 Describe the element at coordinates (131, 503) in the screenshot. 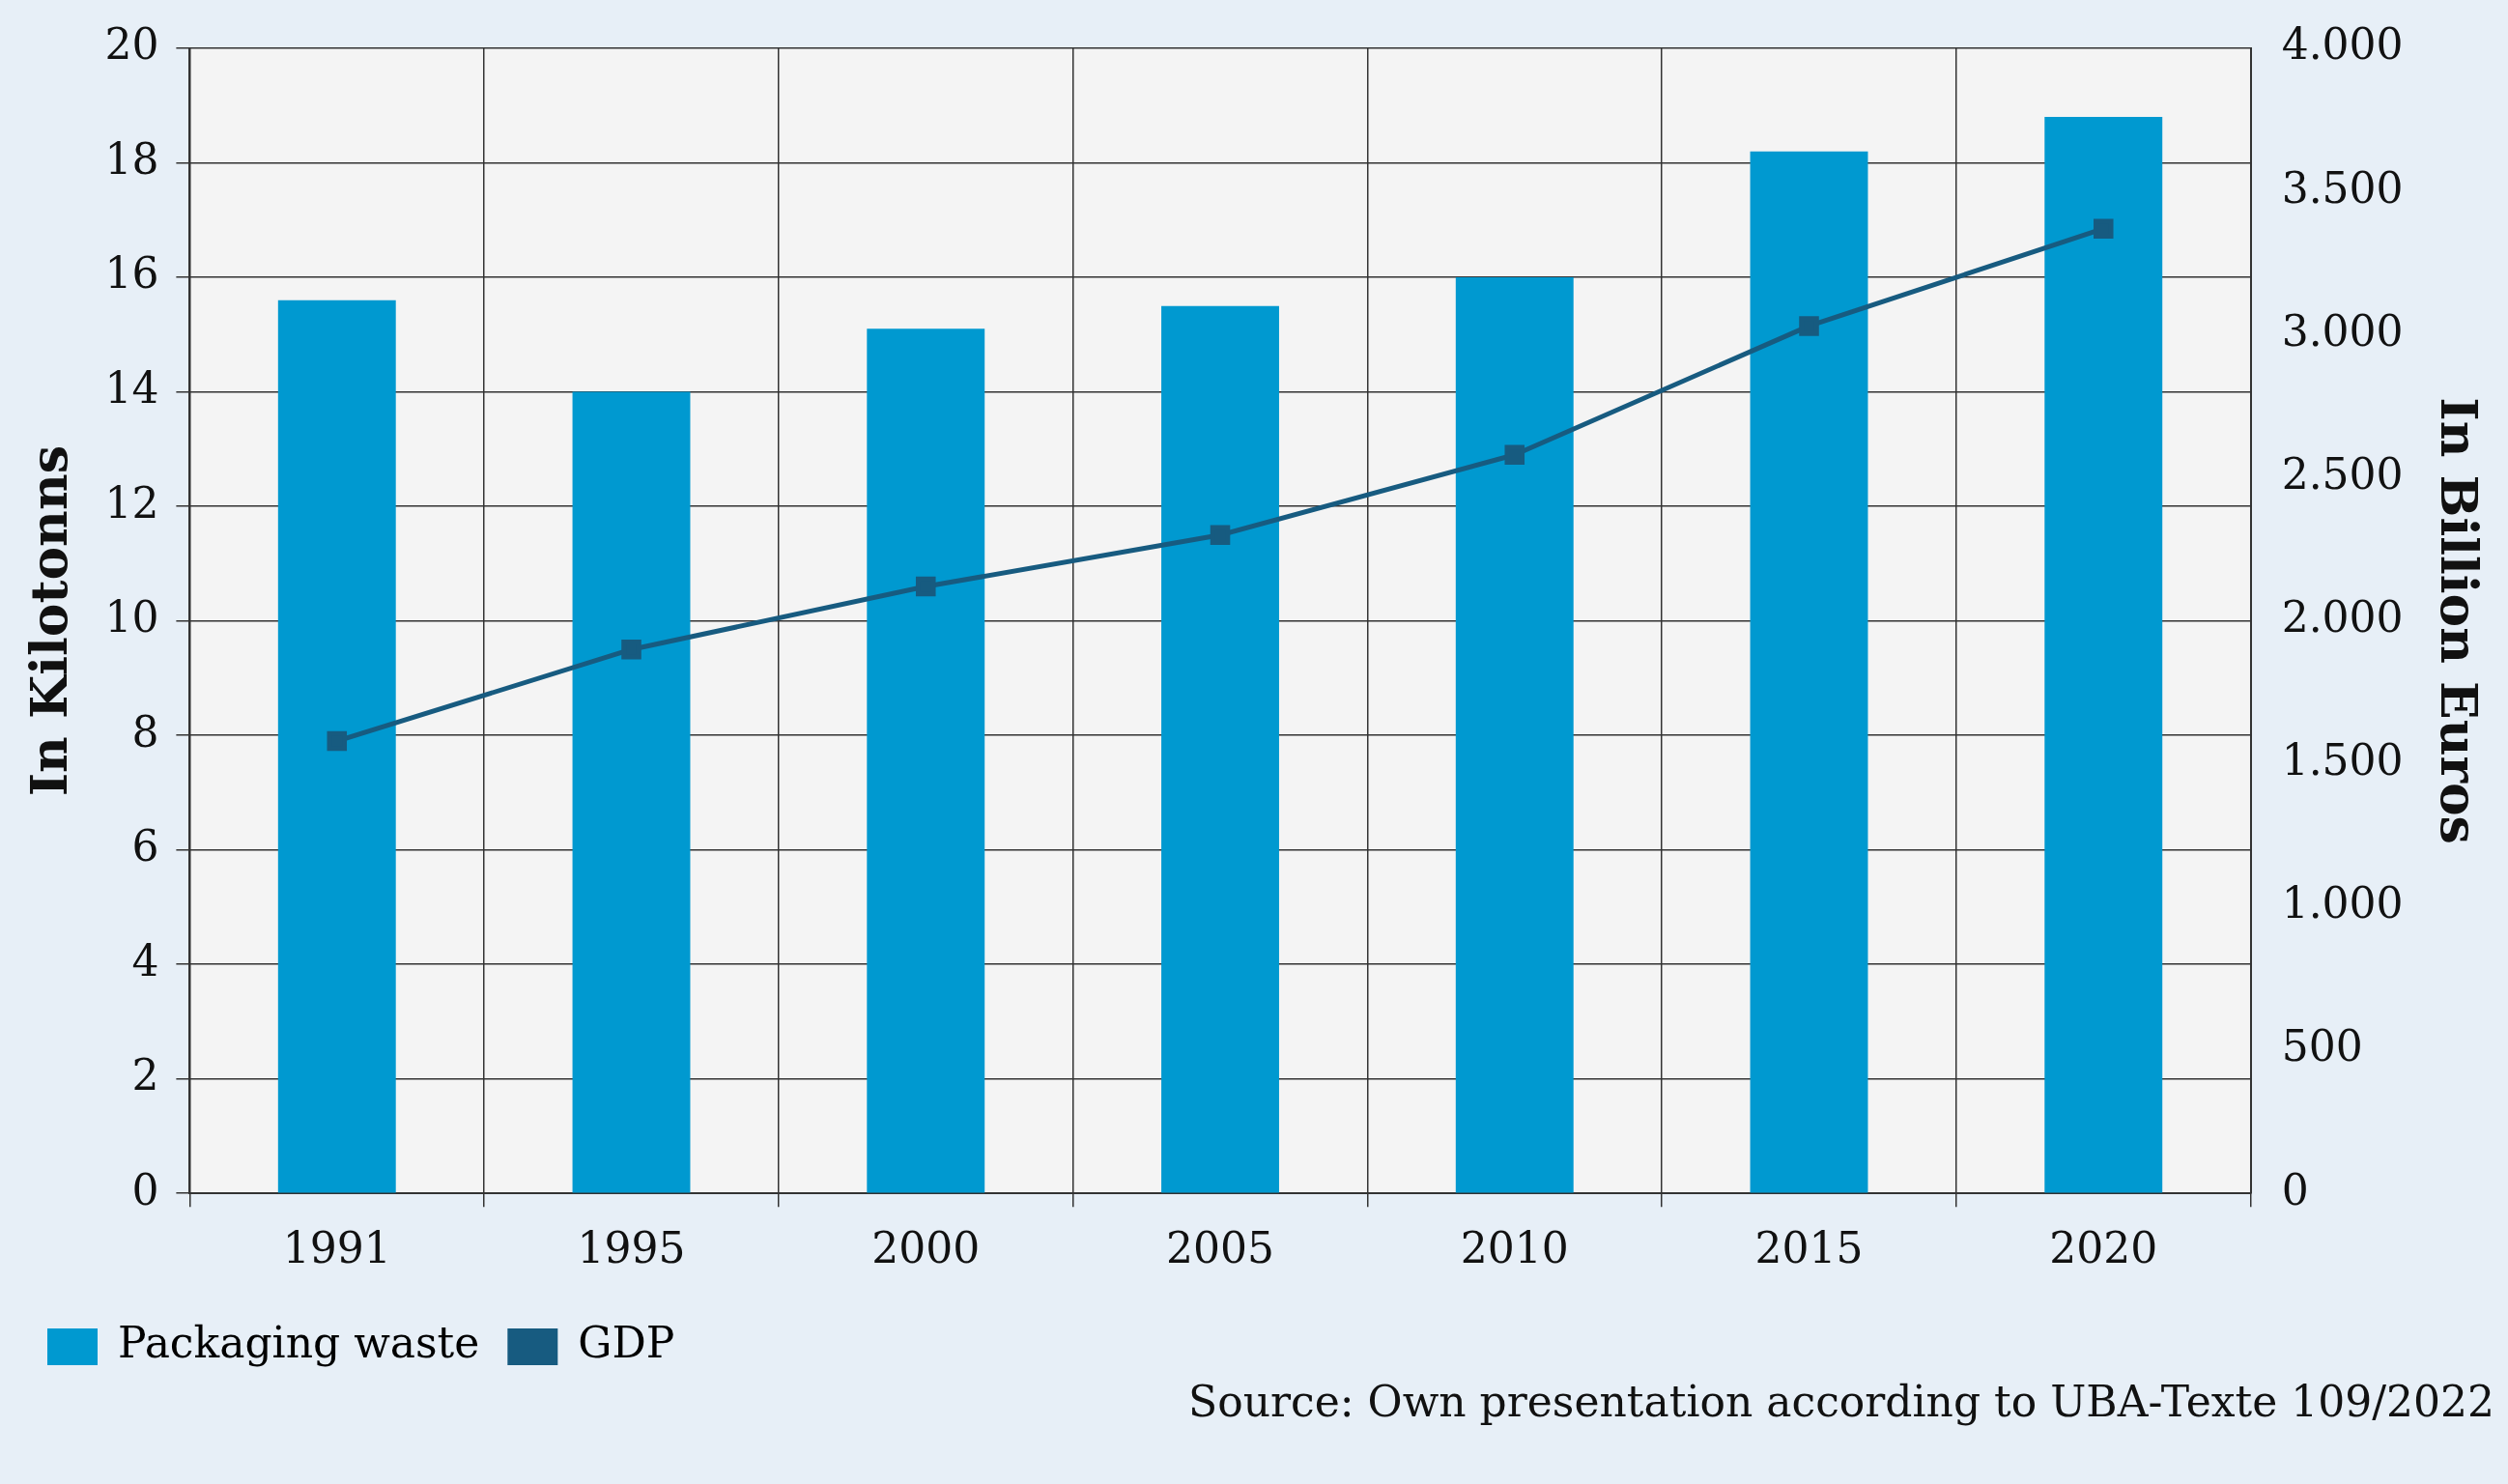

I see `y-tick-label: 12` at that location.